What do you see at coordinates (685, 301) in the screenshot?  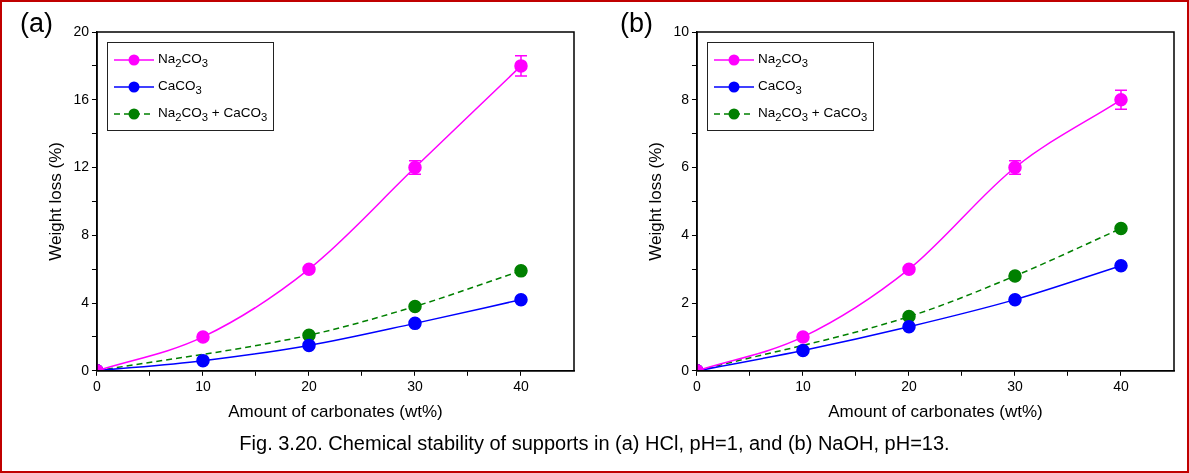 I see `y-tick-label: 2` at bounding box center [685, 301].